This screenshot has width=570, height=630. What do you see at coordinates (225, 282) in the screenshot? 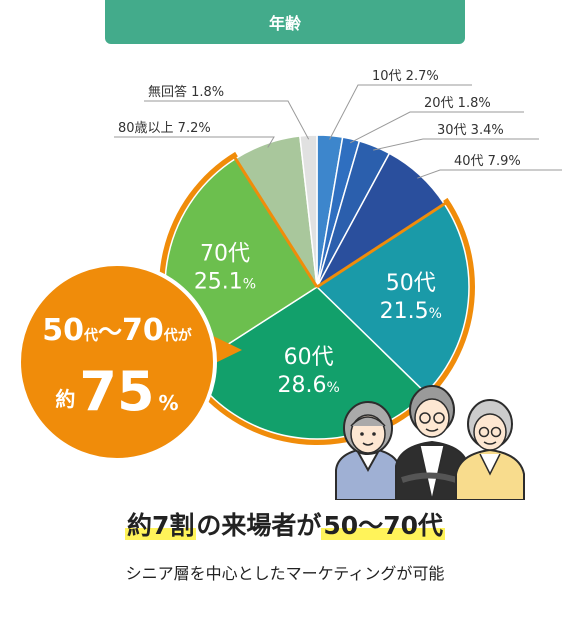
I see `slice-value-6: 25.1%` at bounding box center [225, 282].